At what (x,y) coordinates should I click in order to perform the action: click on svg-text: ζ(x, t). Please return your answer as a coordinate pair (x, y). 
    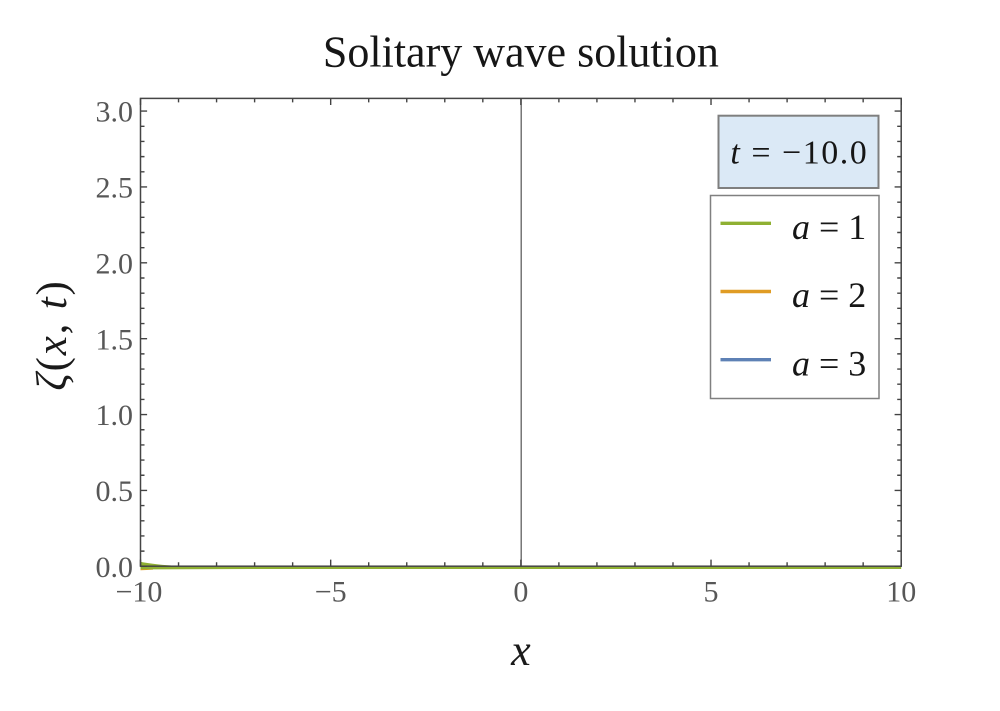
    Looking at the image, I should click on (52, 334).